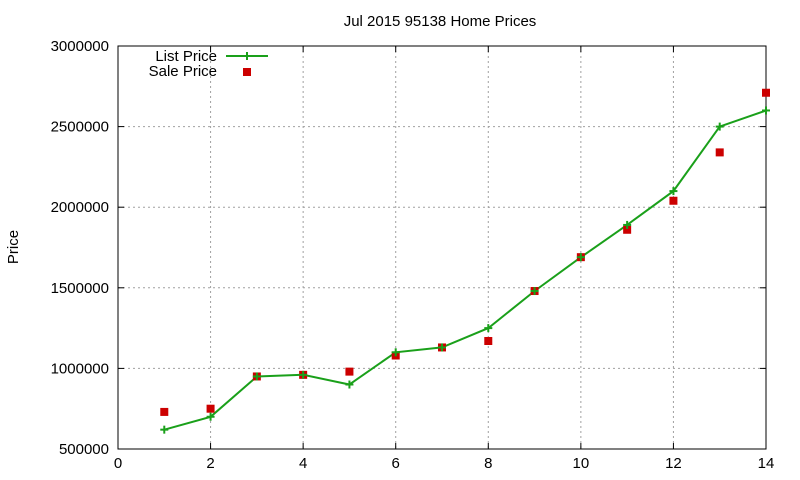 The image size is (800, 480). I want to click on x-tick-label: 2, so click(210, 463).